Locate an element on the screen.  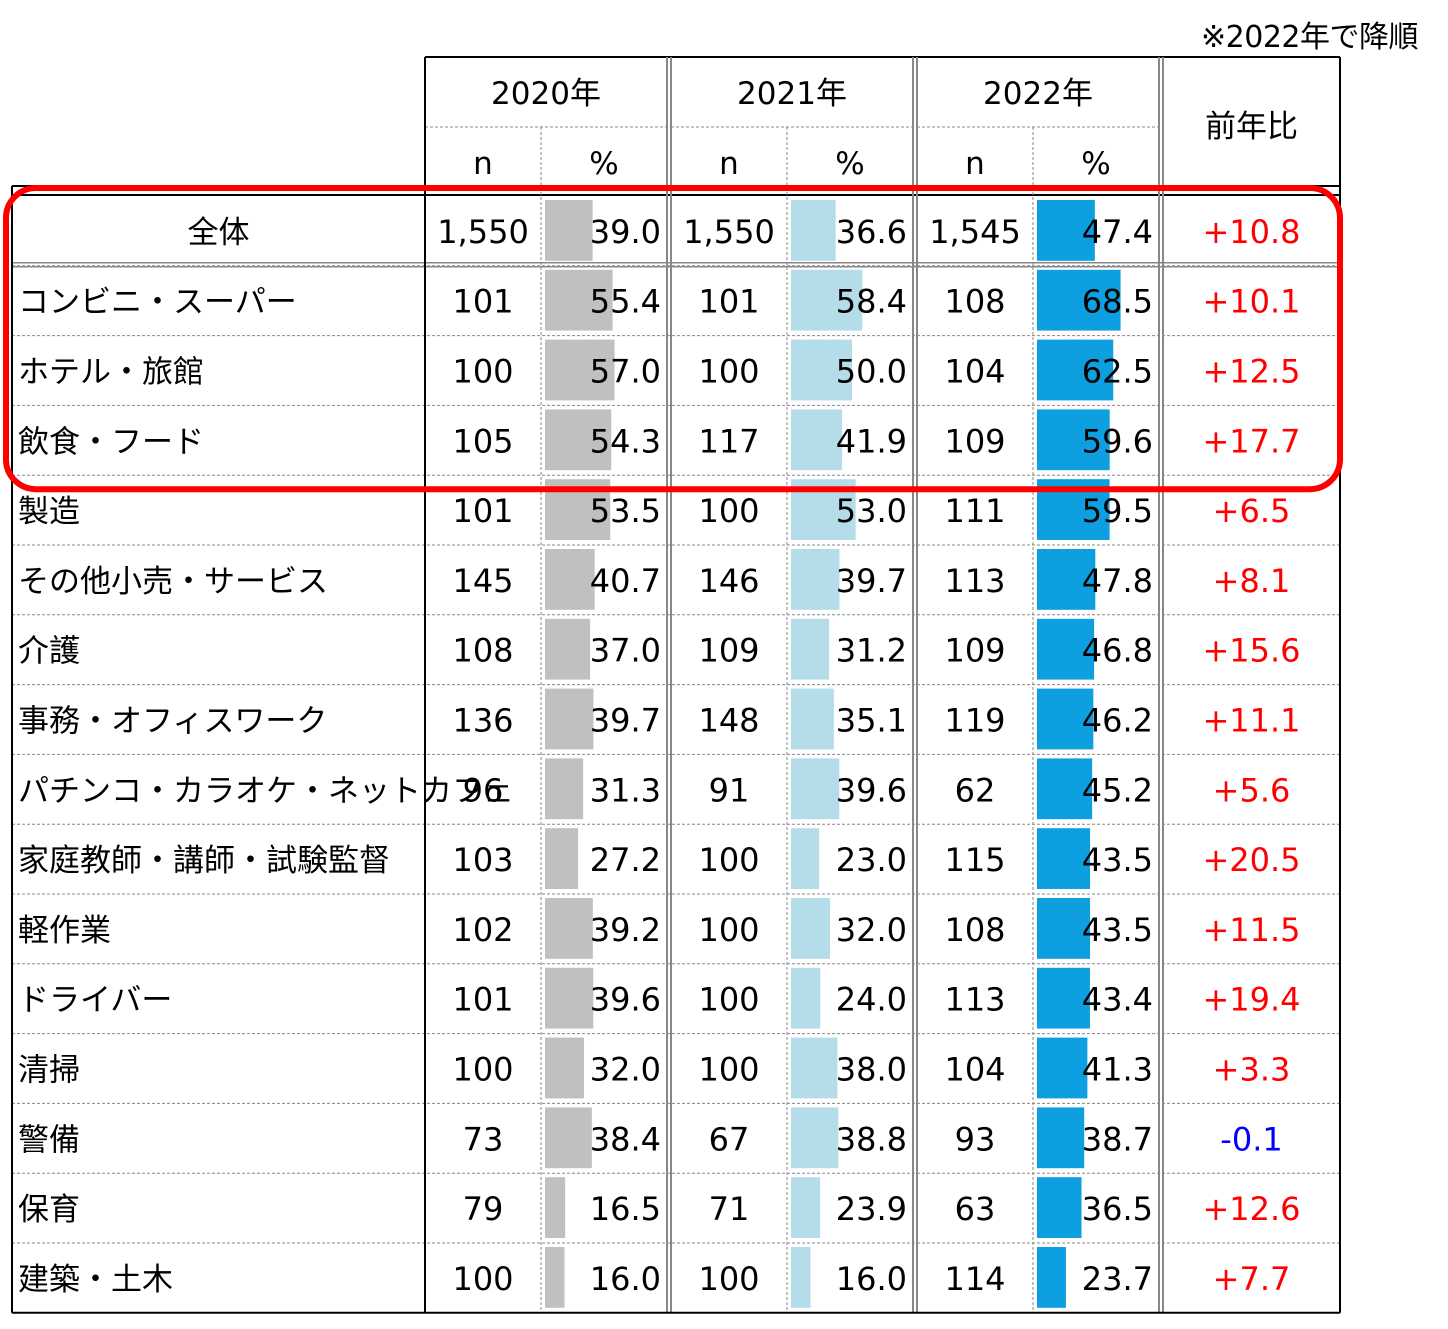
pct-value: 59.5 is located at coordinates (1117, 511).